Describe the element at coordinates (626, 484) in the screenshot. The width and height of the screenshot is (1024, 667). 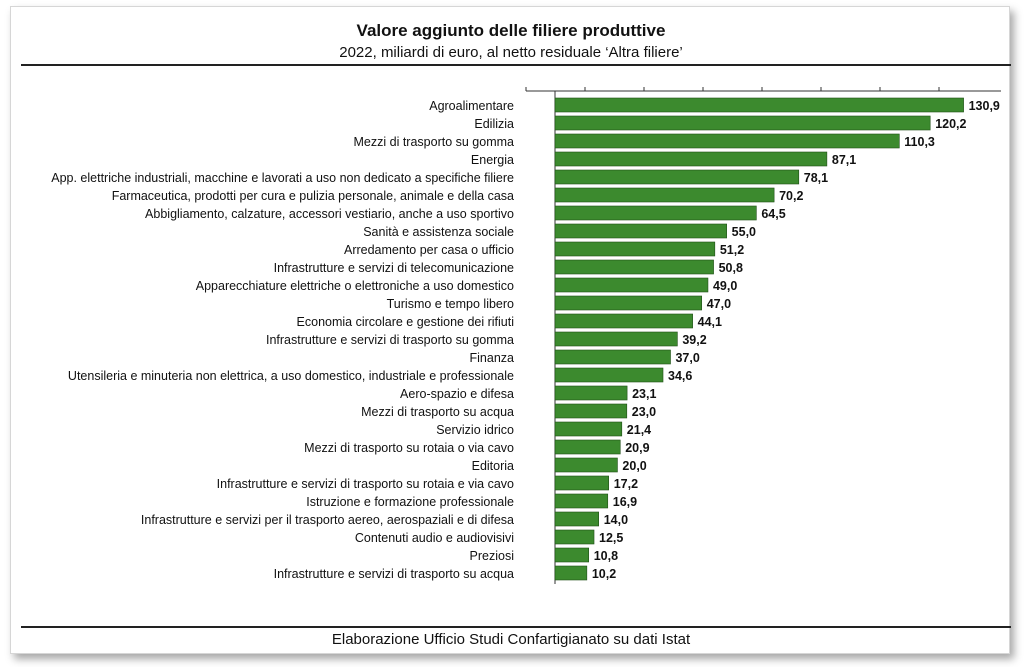
I see `value-label: 17,2` at that location.